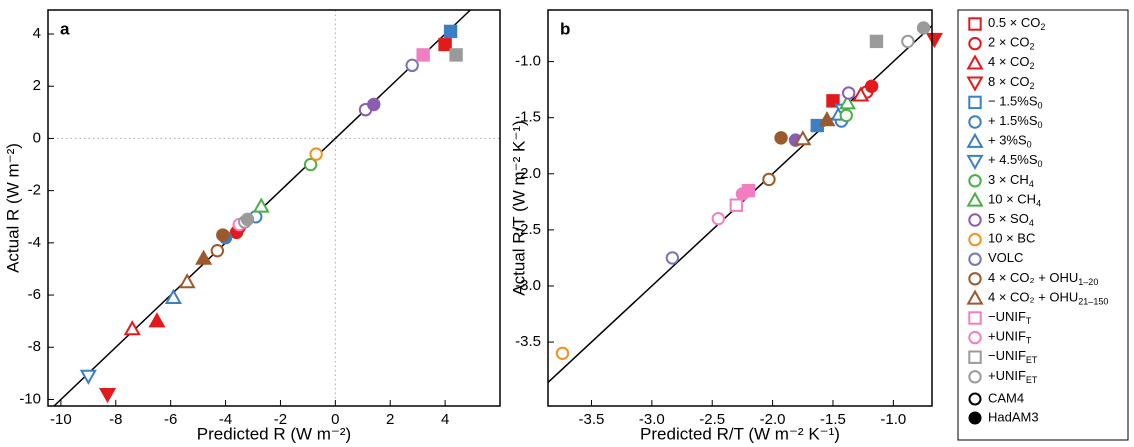  What do you see at coordinates (1093, 302) in the screenshot?
I see `legend-label-sub: 21–150` at bounding box center [1093, 302].